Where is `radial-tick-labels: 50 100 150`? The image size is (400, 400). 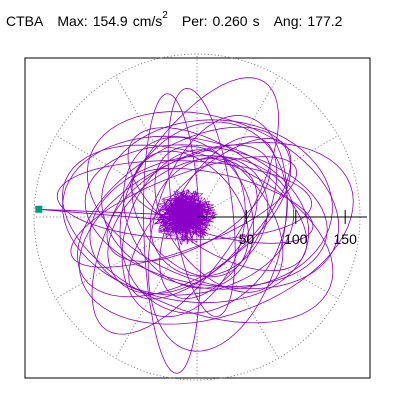
radial-tick-labels: 50 100 150 is located at coordinates (298, 239).